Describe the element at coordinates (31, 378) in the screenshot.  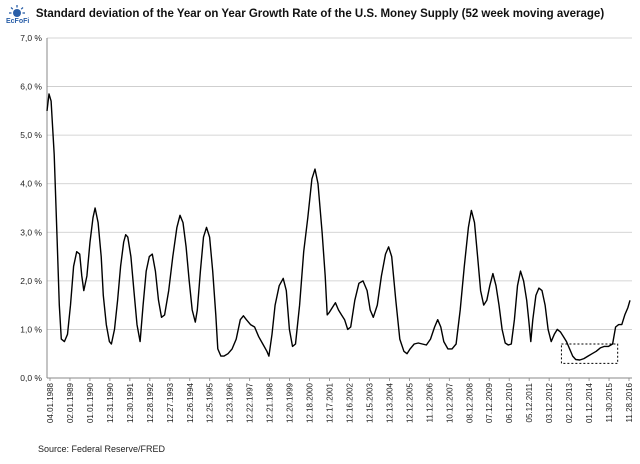
I see `y-tick-label: 0,0 %` at that location.